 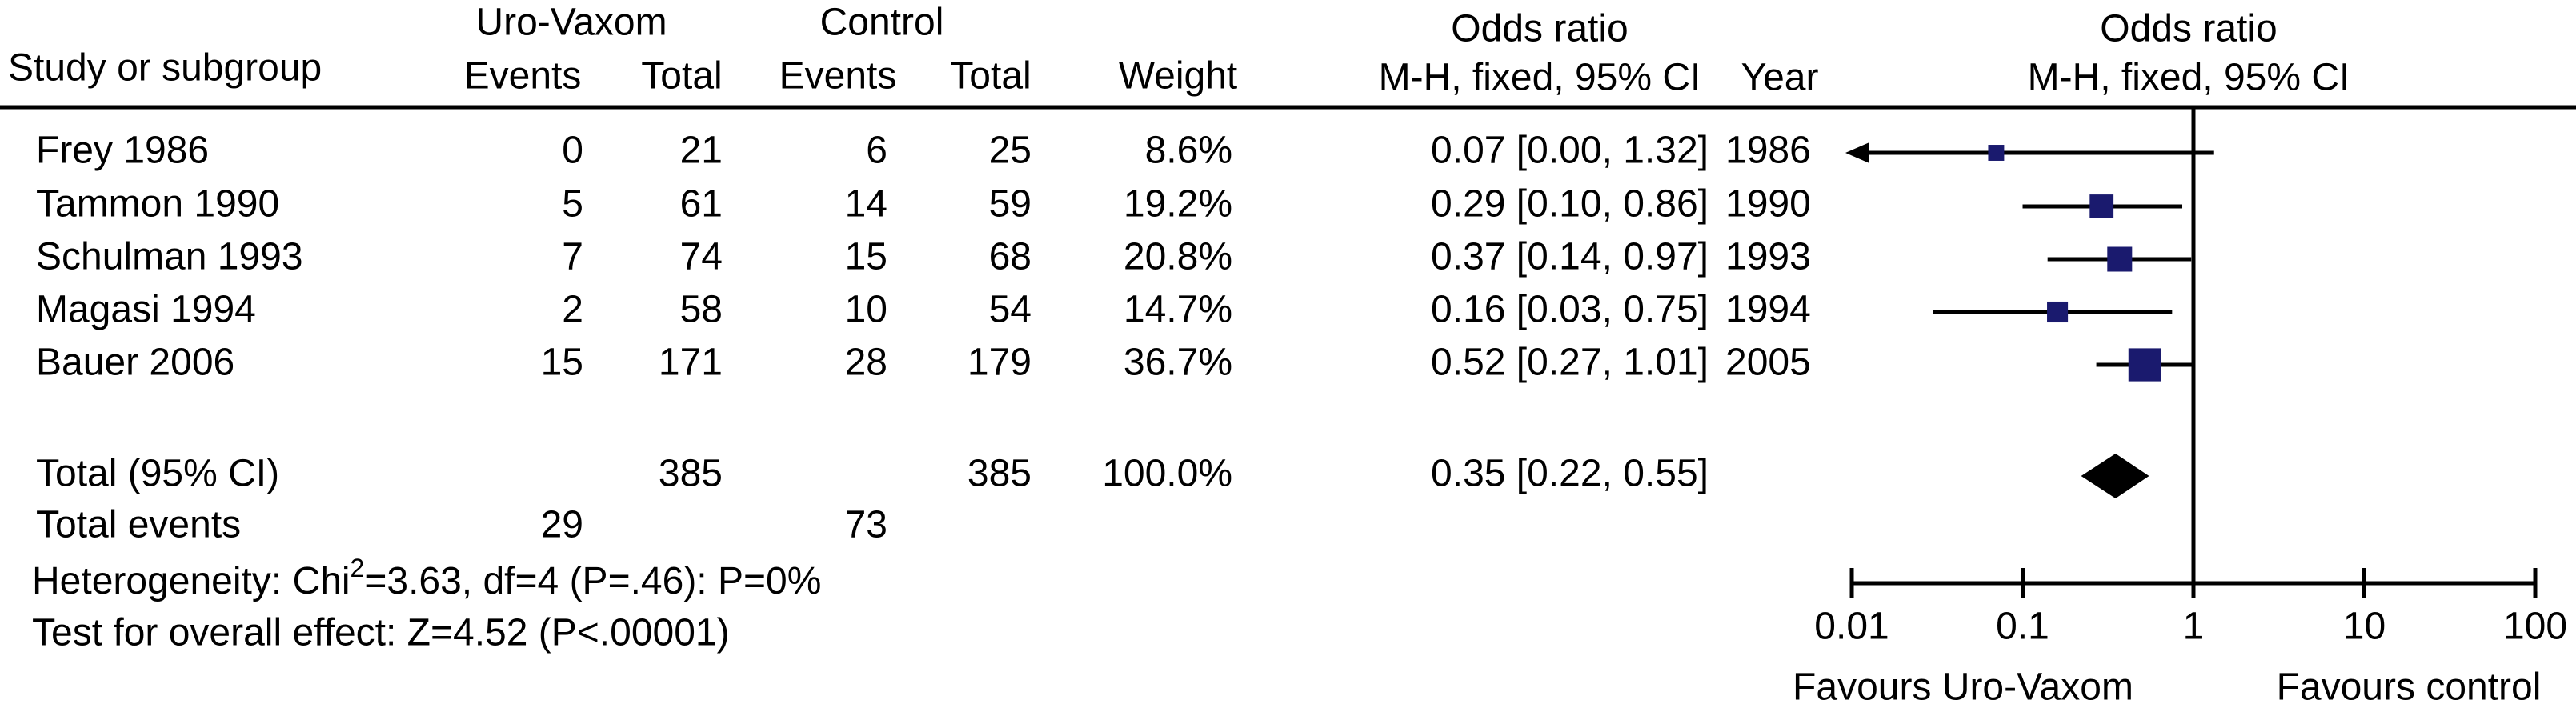 What do you see at coordinates (1768, 363) in the screenshot?
I see `cell: 2005` at bounding box center [1768, 363].